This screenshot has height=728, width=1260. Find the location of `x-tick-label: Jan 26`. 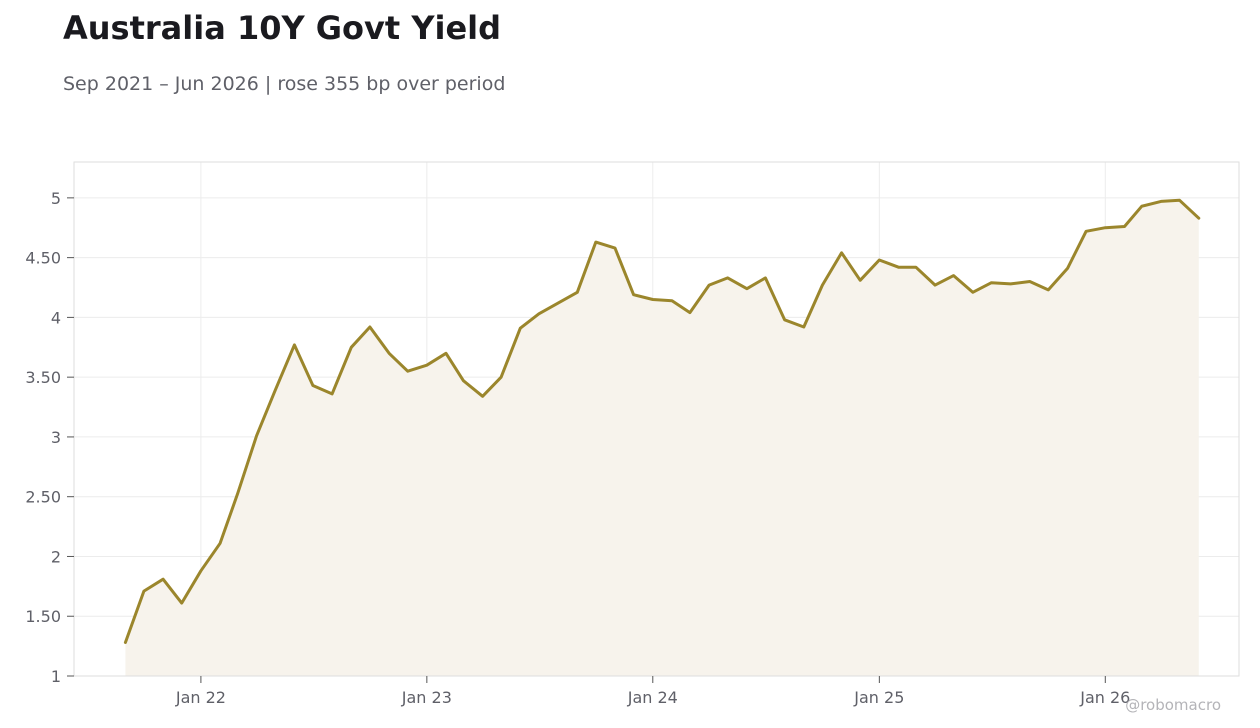

x-tick-label: Jan 26 is located at coordinates (1104, 697).